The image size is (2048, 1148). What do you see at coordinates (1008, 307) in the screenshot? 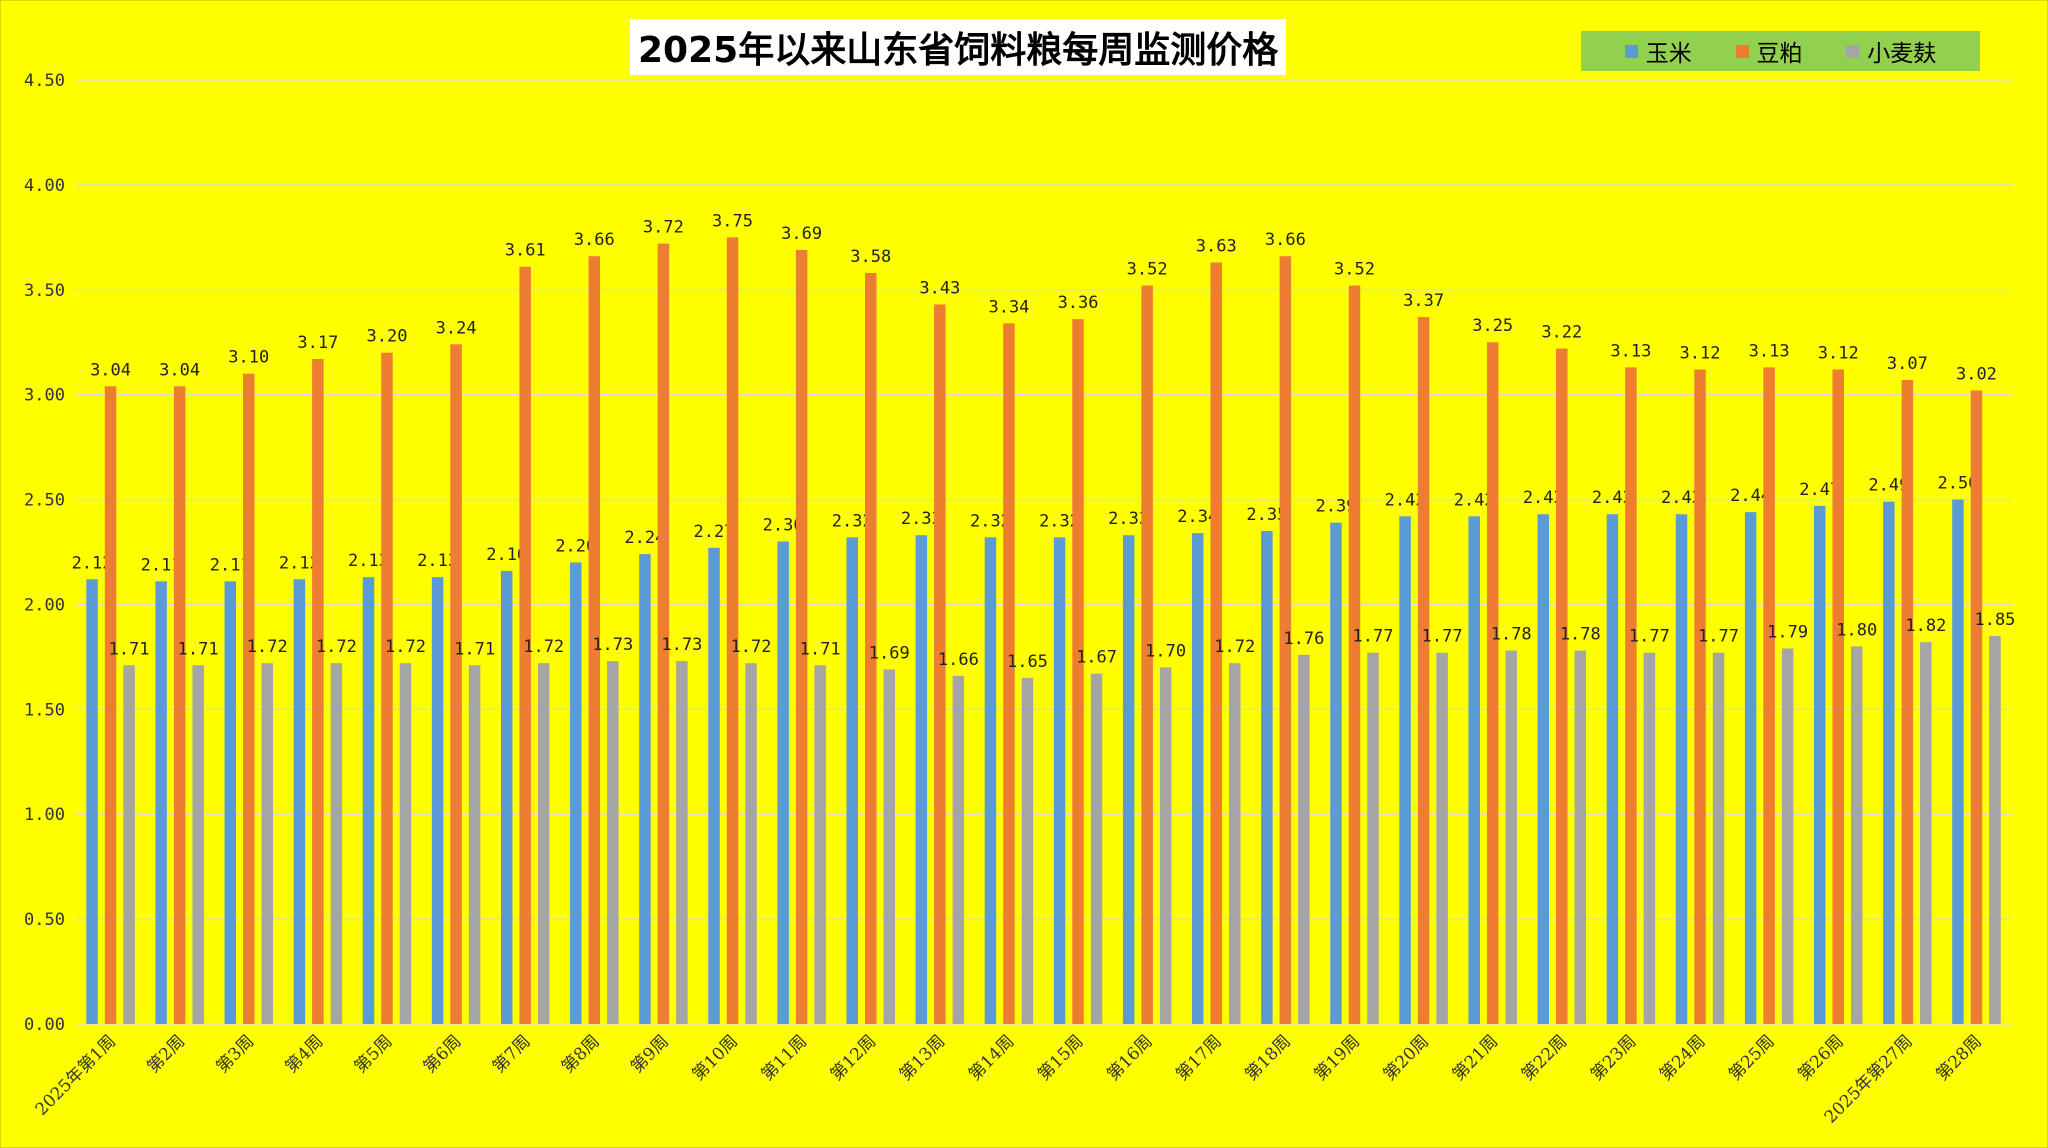
I see `data-label-s1-c13: 3.34` at bounding box center [1008, 307].